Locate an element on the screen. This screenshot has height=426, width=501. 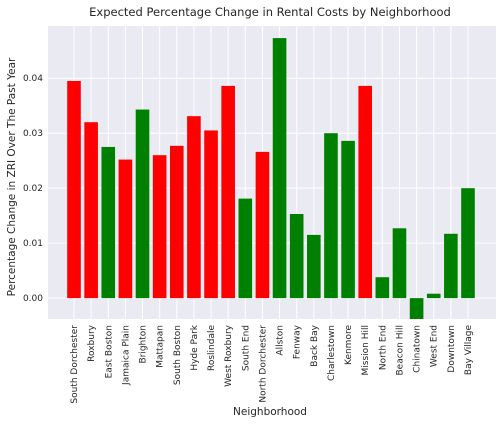
x-tick-label: Kenmore is located at coordinates (349, 345).